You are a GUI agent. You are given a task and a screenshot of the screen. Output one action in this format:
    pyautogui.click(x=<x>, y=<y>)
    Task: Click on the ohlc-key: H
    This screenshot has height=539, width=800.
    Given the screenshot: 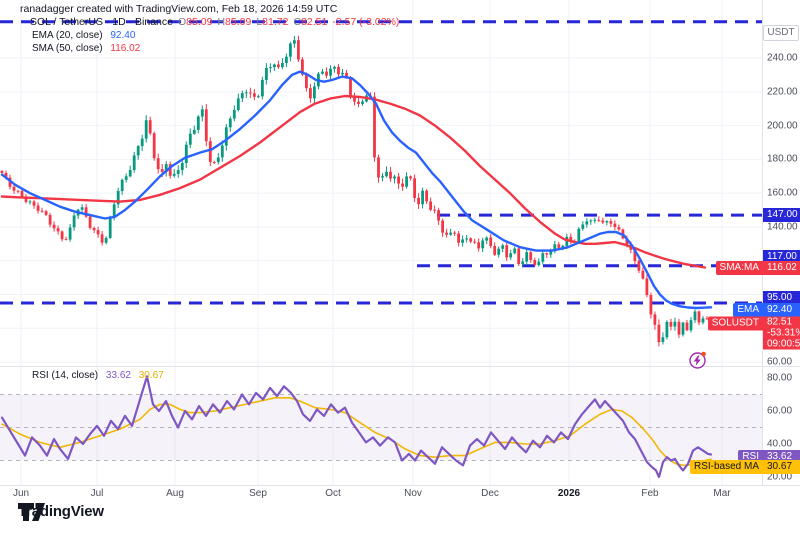 What is the action you would take?
    pyautogui.click(x=221, y=22)
    